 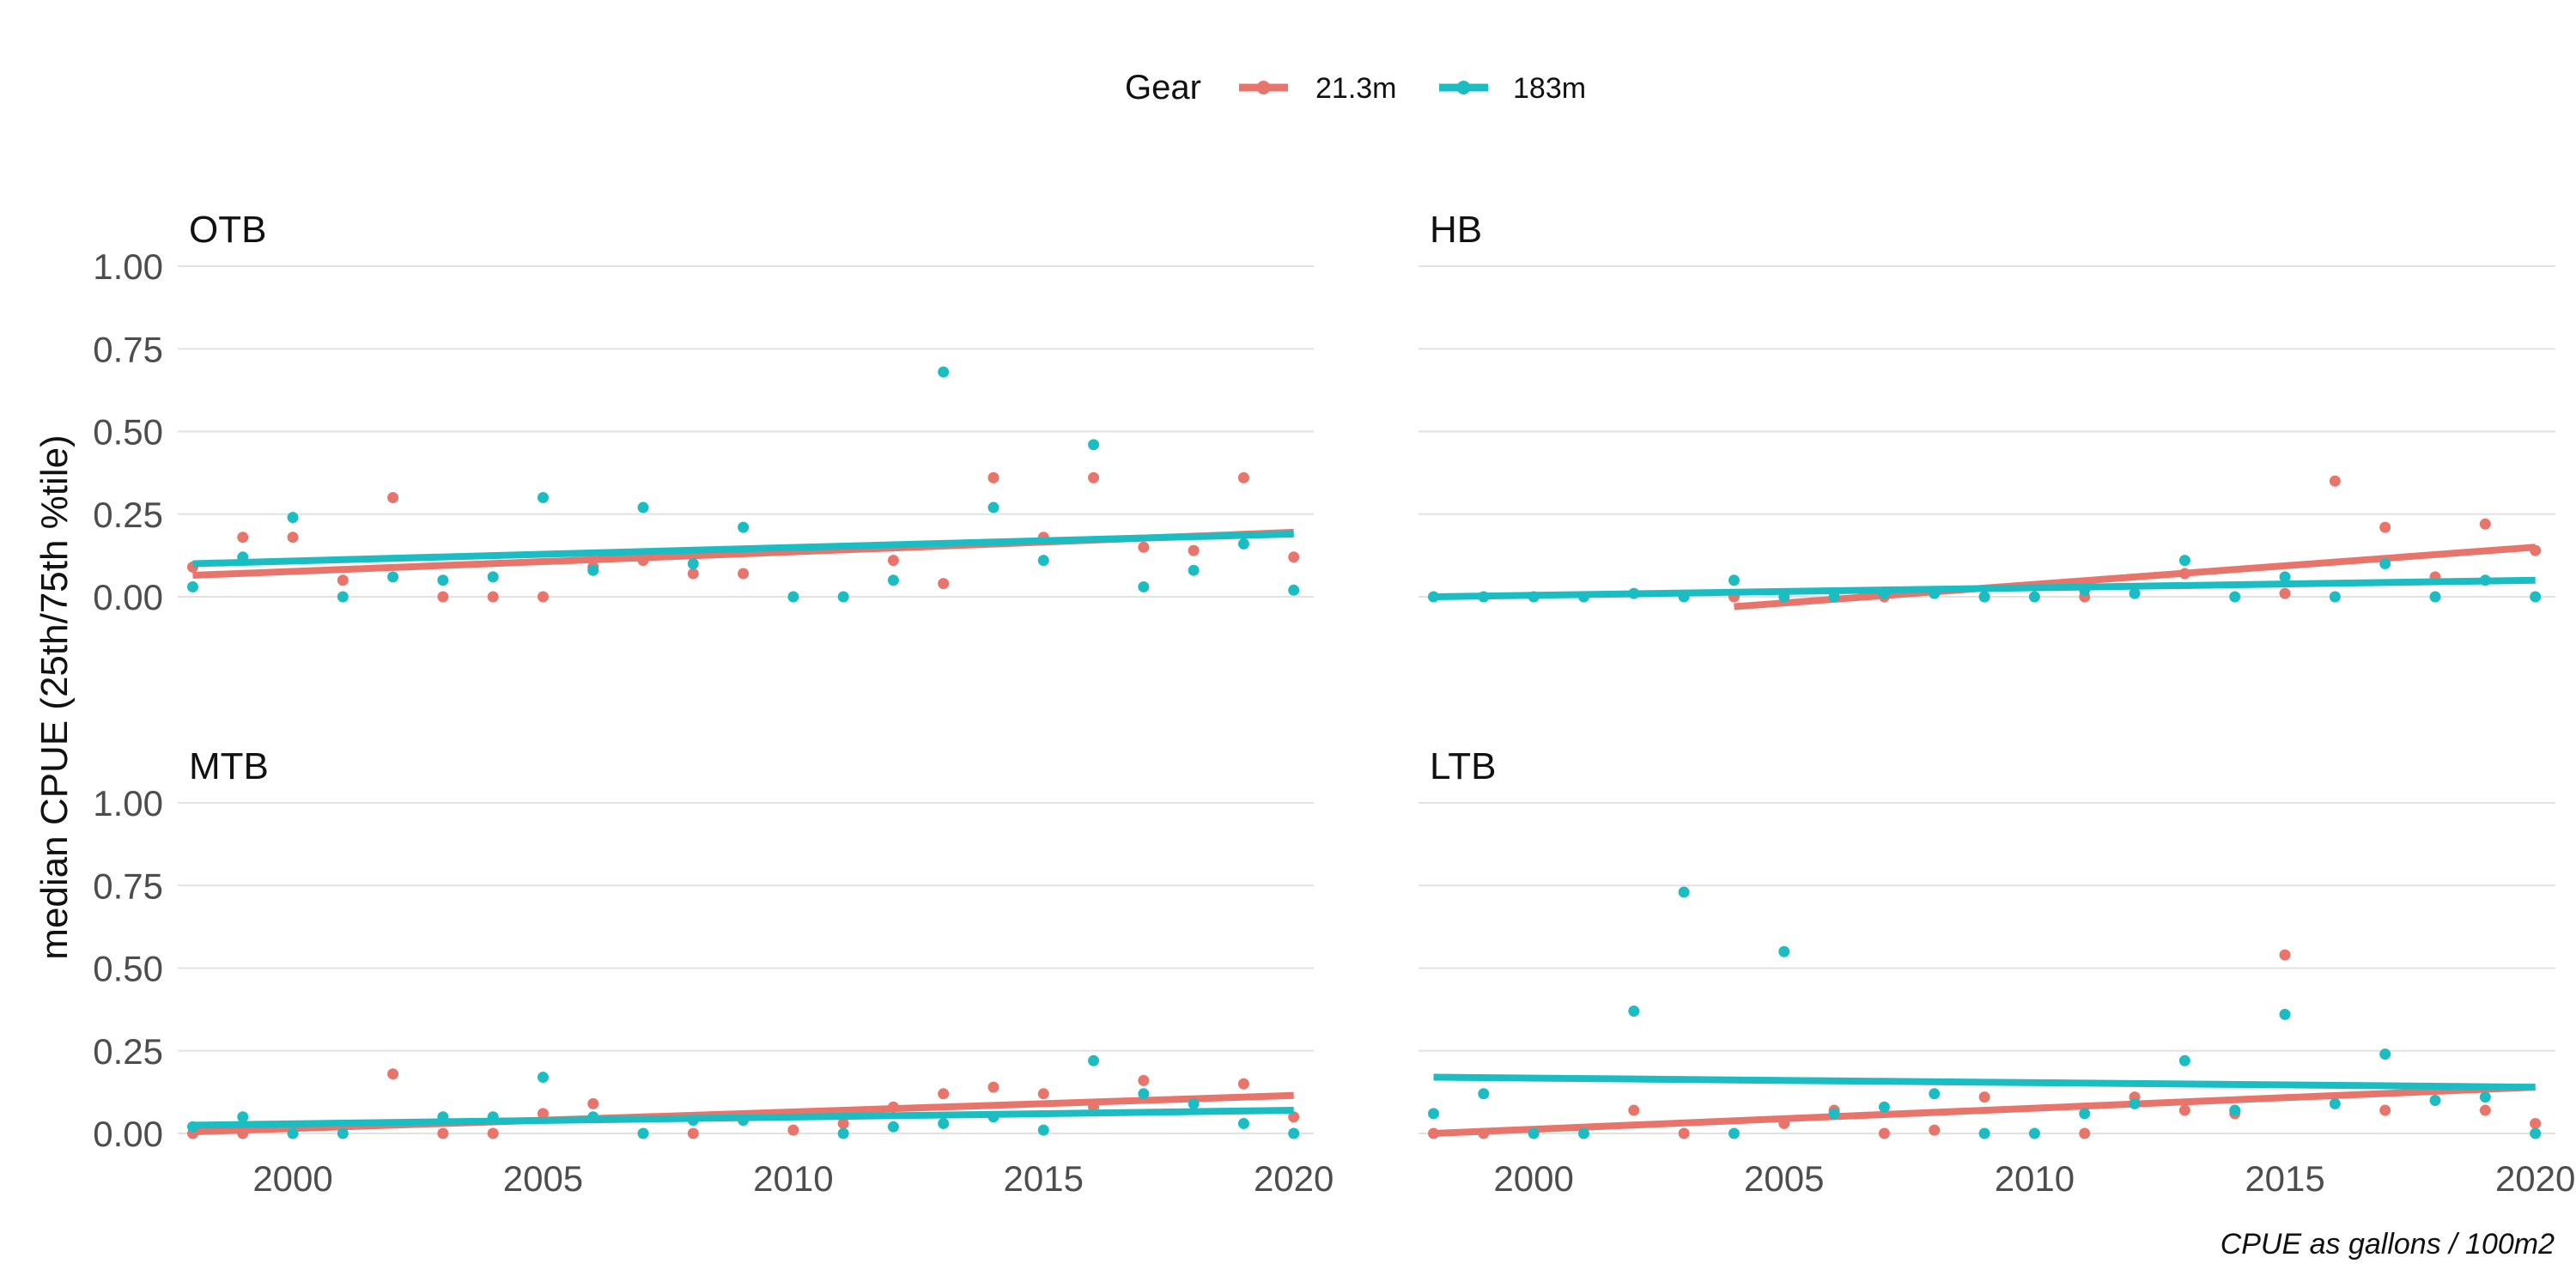 I want to click on facet-hb: HB, so click(x=1987, y=410).